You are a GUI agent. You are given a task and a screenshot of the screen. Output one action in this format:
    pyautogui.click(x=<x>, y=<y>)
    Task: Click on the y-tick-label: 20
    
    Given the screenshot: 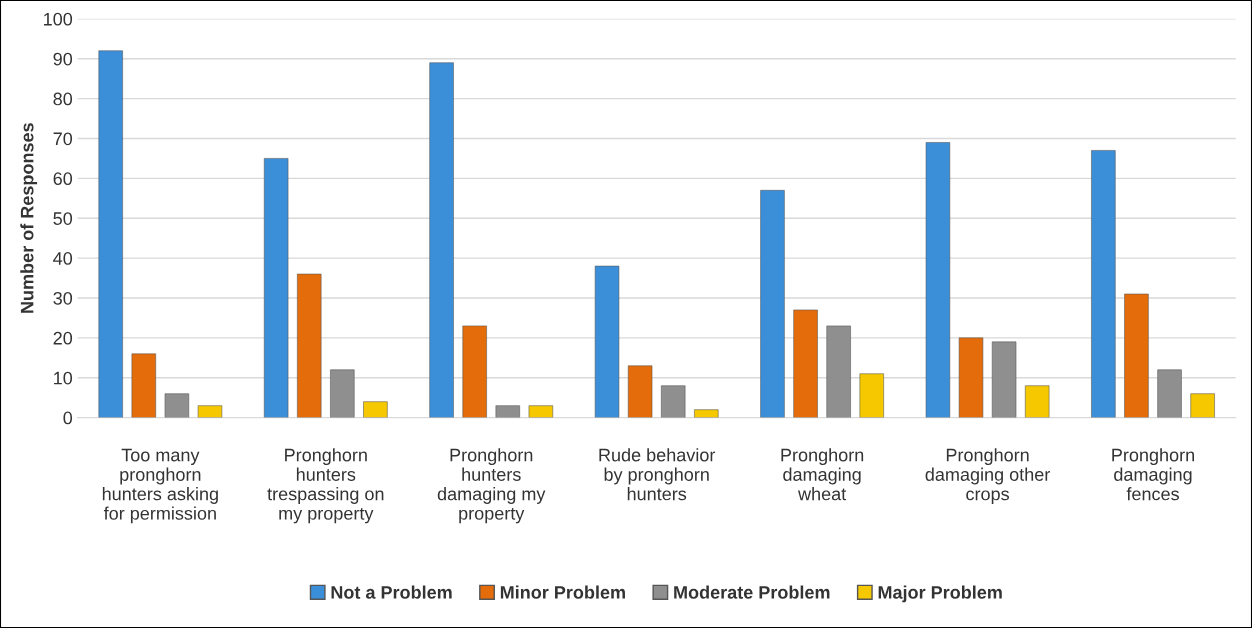 What is the action you would take?
    pyautogui.click(x=63, y=338)
    